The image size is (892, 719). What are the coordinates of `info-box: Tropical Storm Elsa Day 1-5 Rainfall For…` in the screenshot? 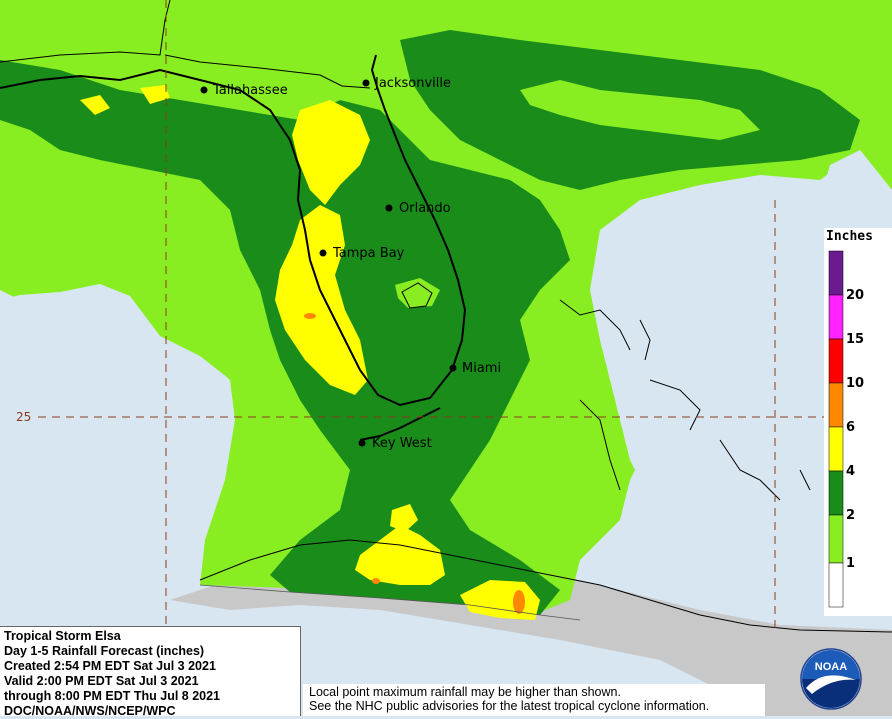 It's located at (150, 672).